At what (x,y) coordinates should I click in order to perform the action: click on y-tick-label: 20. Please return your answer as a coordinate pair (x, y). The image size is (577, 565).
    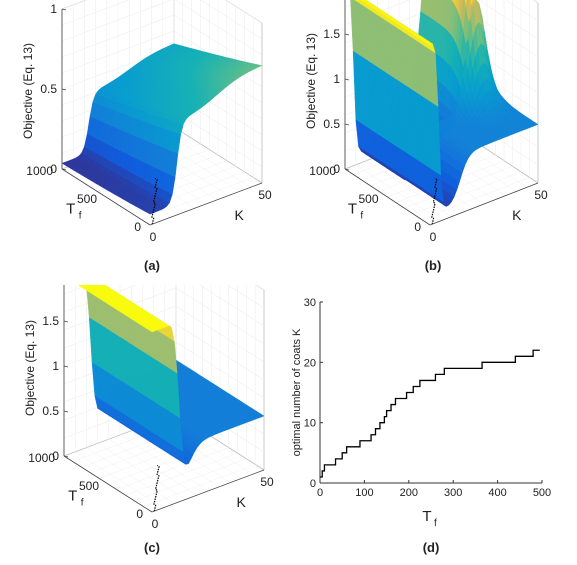
    Looking at the image, I should click on (310, 363).